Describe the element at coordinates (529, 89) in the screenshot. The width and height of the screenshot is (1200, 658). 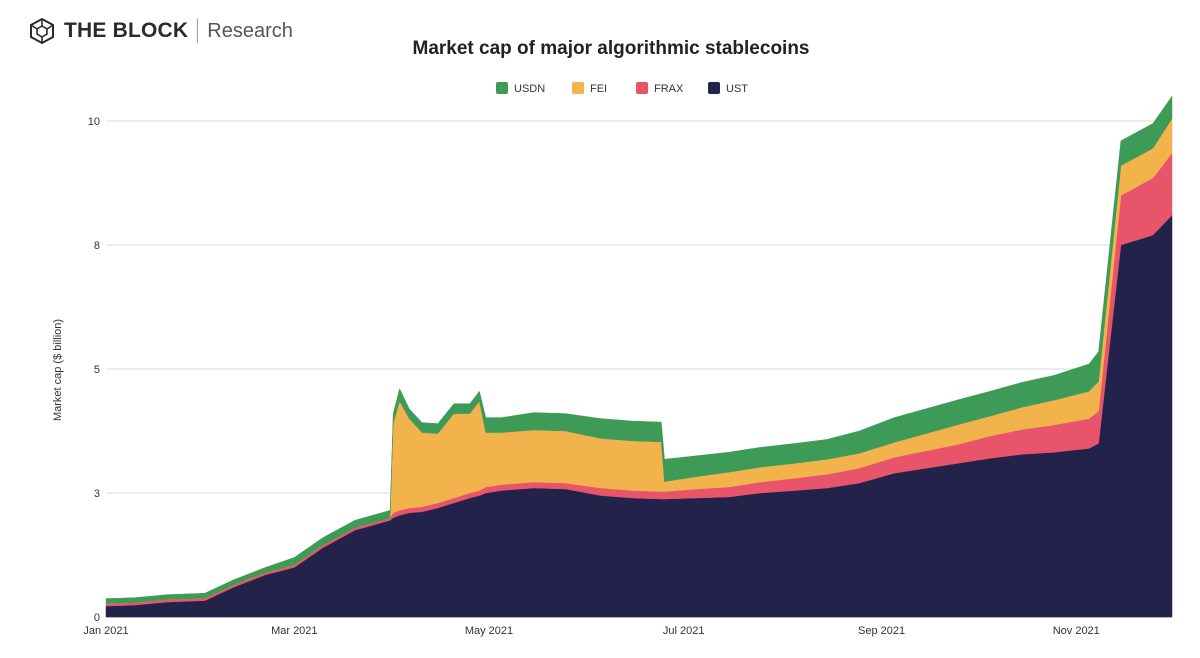
I see `legend-label: USDN` at that location.